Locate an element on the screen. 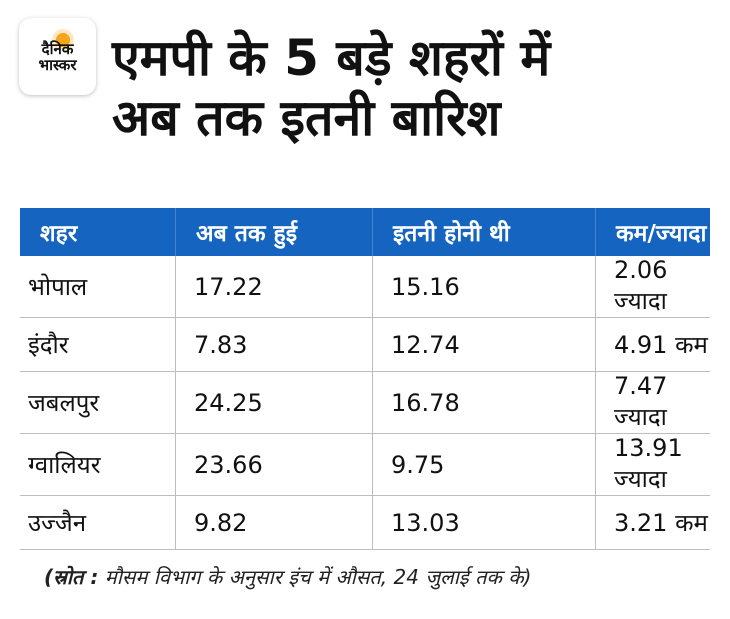 The width and height of the screenshot is (730, 619). table-row: ग्वालियर 23.66 9.75 13.91 ज्यादा is located at coordinates (365, 464).